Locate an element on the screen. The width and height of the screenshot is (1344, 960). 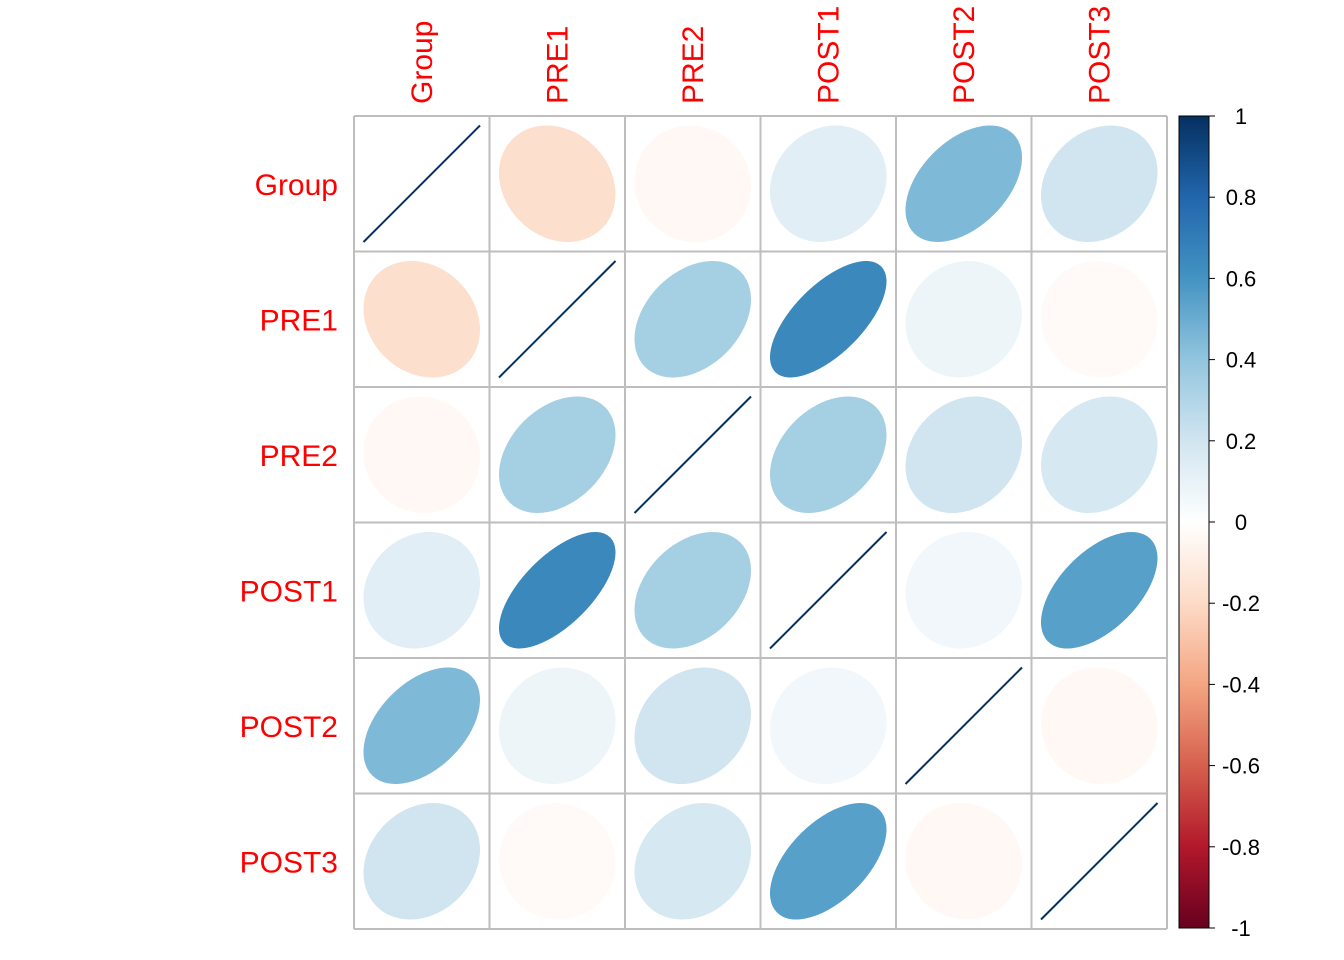
cell-group-group is located at coordinates (421, 183).